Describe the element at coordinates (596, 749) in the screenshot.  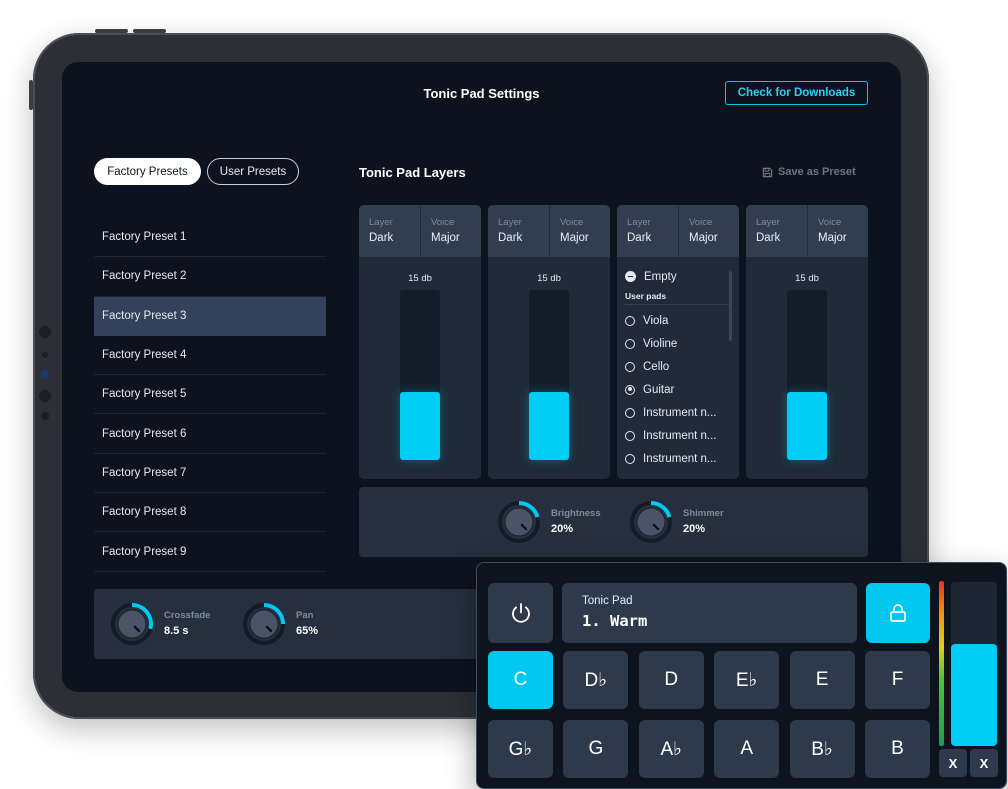
I see `key-7: G` at that location.